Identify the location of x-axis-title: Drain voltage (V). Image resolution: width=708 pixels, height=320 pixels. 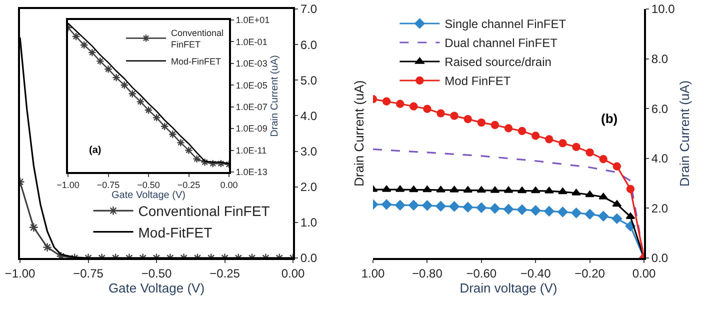
(509, 288).